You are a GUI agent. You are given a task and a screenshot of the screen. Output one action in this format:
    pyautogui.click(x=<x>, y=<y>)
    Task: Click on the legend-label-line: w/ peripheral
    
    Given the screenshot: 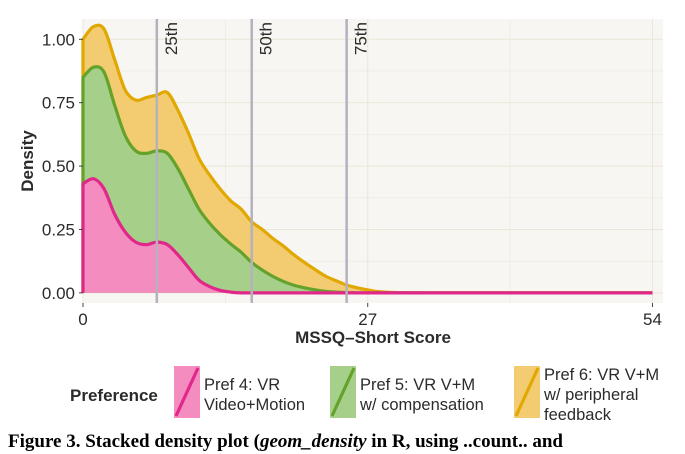 What is the action you would take?
    pyautogui.click(x=590, y=395)
    